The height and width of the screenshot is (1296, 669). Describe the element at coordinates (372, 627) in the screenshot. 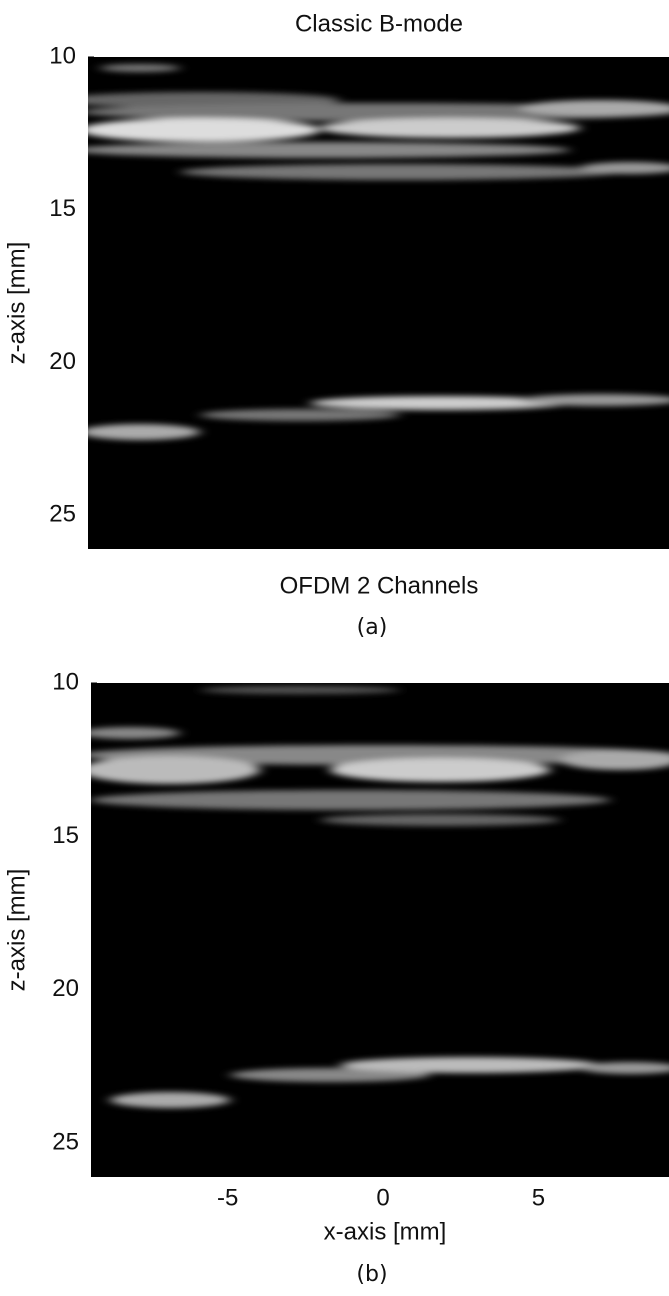

I see `caption: (a)` at that location.